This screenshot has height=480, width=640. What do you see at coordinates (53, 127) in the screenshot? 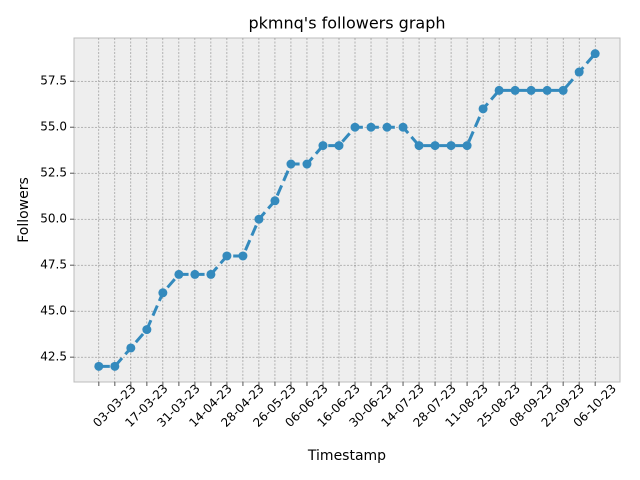
I see `y-tick-label: 55.0` at bounding box center [53, 127].